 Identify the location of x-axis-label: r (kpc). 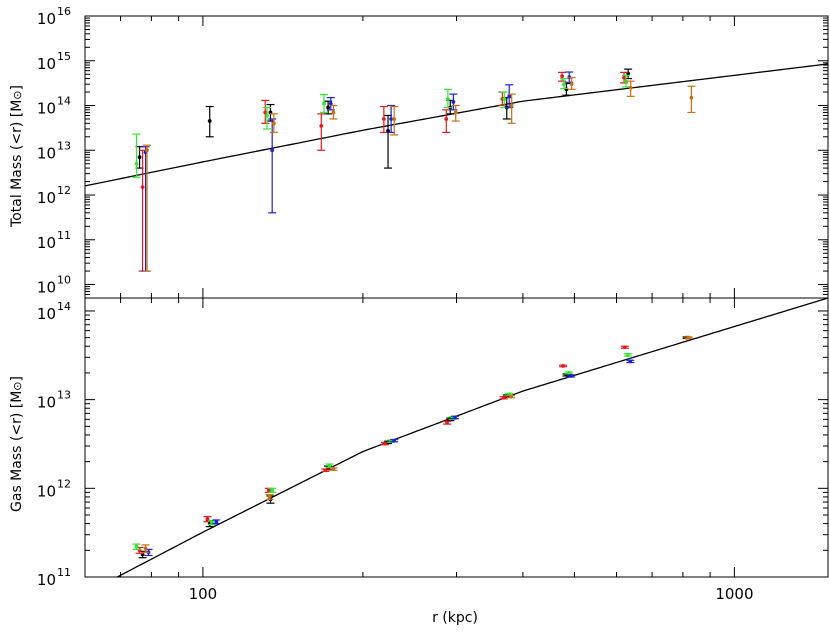
(455, 618).